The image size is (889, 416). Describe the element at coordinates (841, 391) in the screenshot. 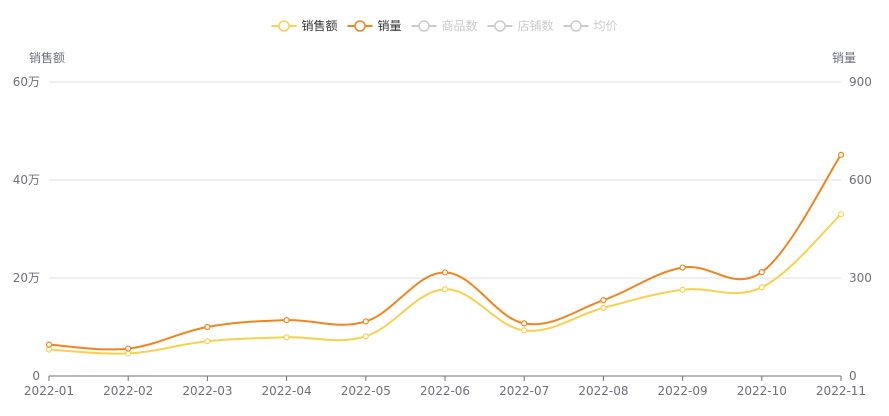

I see `x-tick-label: 2022-11` at that location.